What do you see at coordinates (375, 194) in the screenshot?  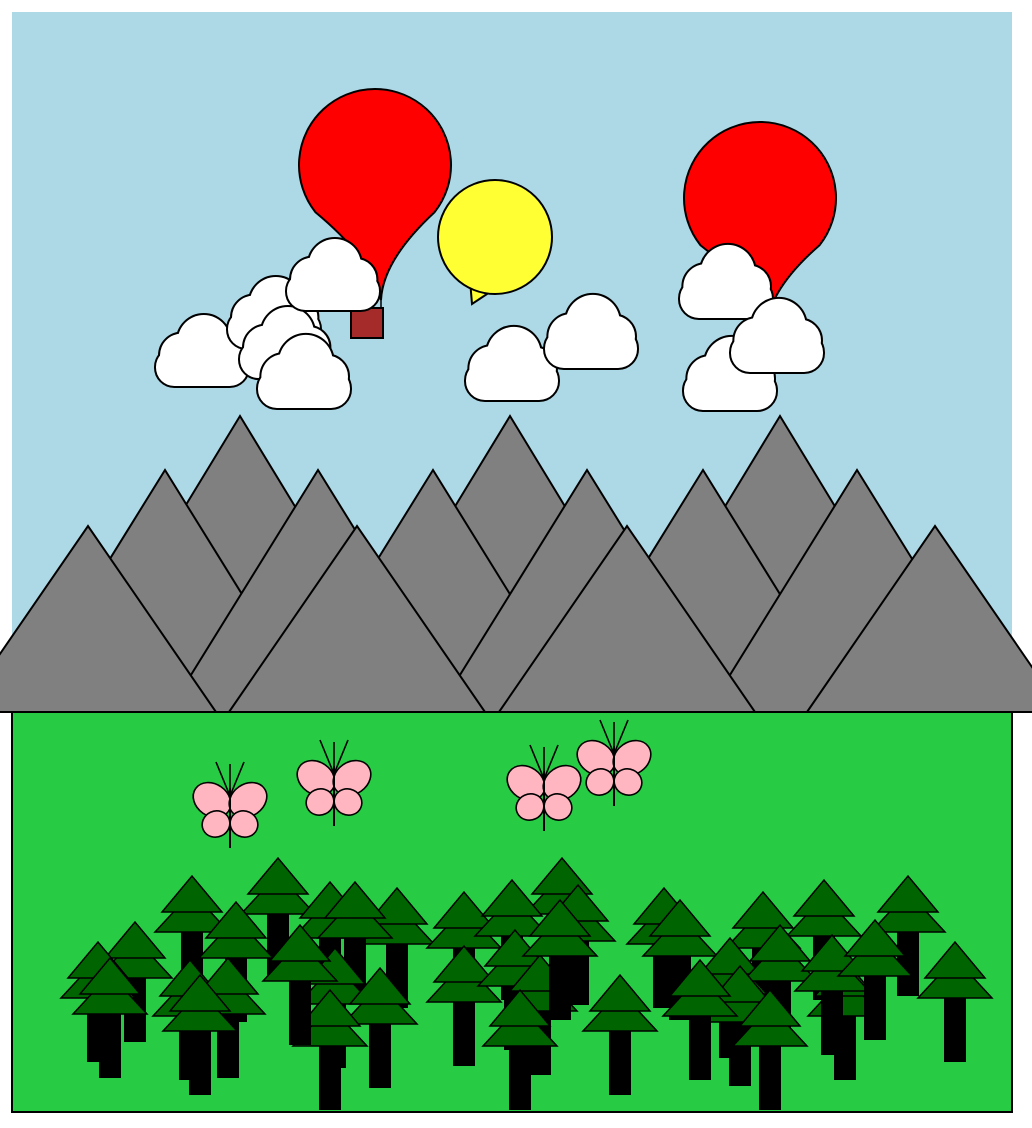 I see `balloon-envelope` at bounding box center [375, 194].